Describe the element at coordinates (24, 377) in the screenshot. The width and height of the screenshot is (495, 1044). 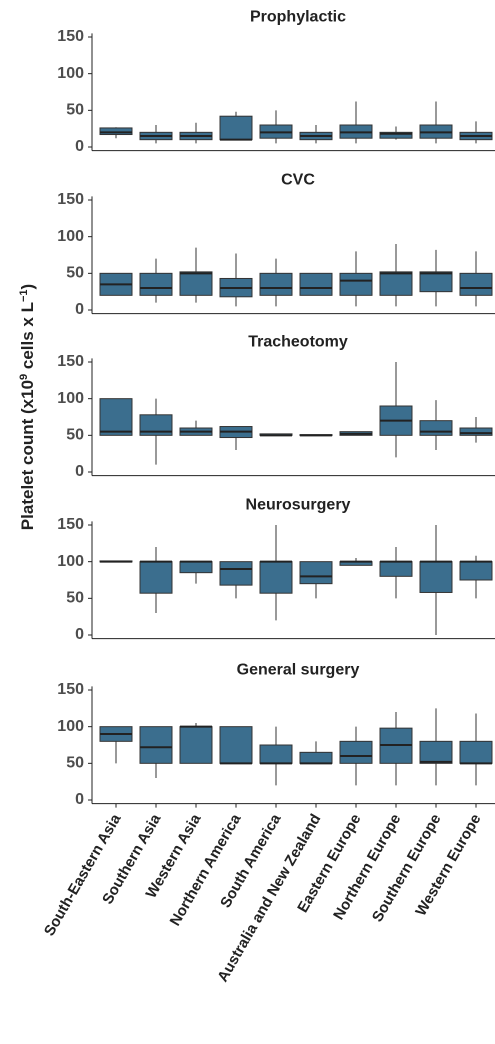
I see `y-axis-label-part: 9` at that location.